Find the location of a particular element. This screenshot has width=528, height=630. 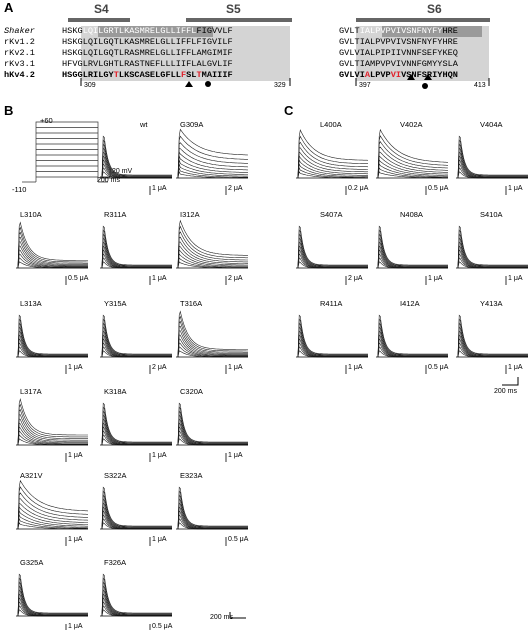

panel-a-letter: A is located at coordinates (9, 7).